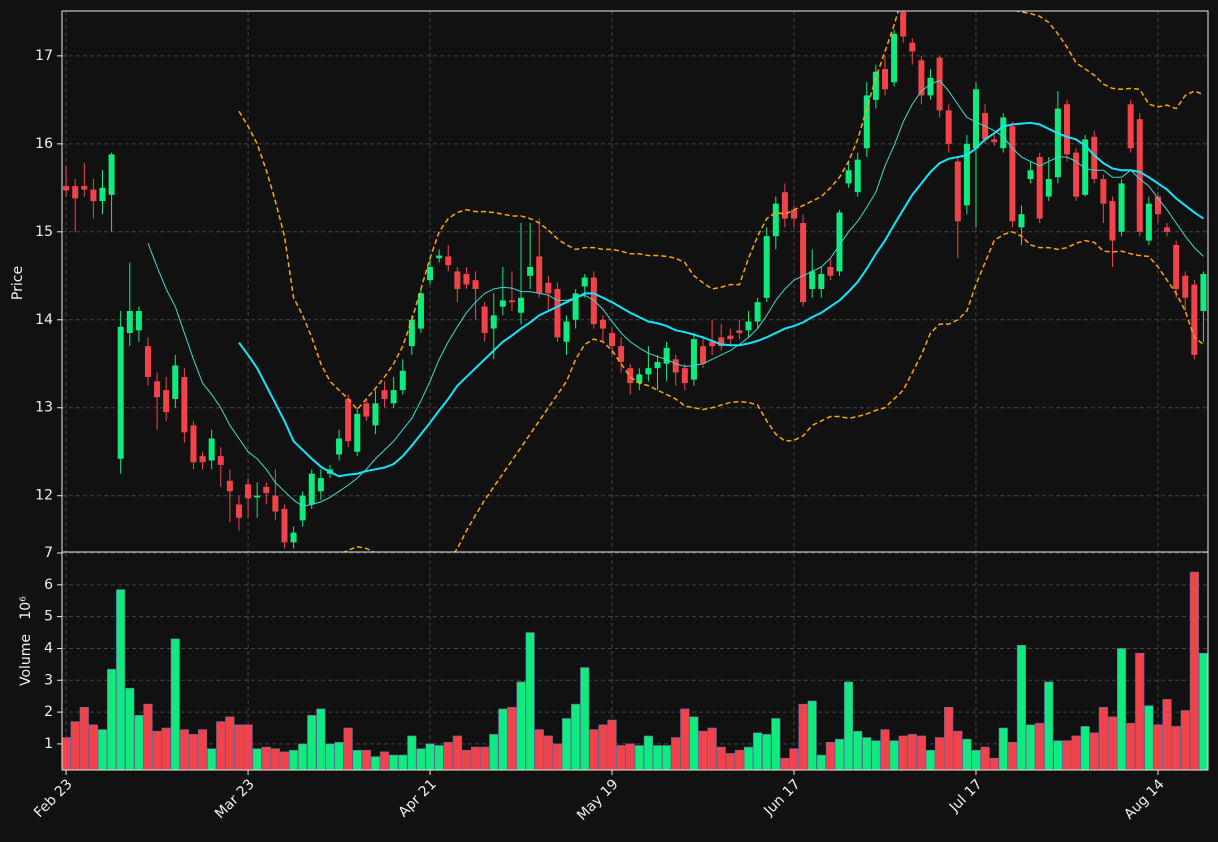 The width and height of the screenshot is (1218, 842). Describe the element at coordinates (44, 56) in the screenshot. I see `y-tick-label: 17` at that location.